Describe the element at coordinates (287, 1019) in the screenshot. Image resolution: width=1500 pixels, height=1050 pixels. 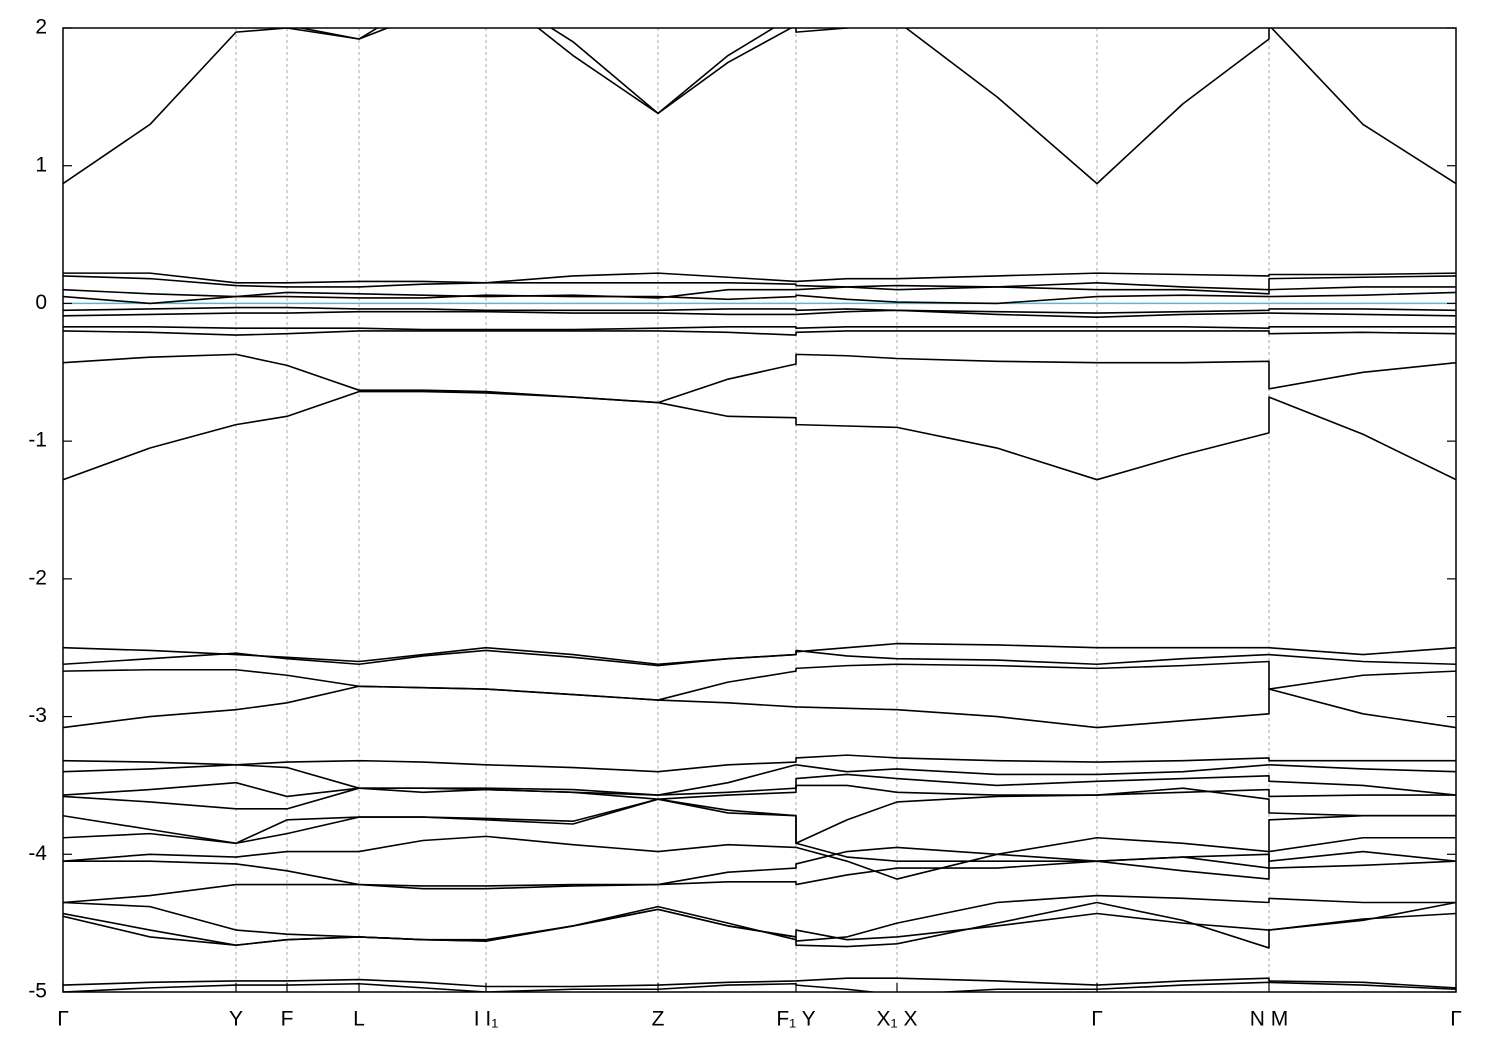
I see `x-tick-label: F` at that location.